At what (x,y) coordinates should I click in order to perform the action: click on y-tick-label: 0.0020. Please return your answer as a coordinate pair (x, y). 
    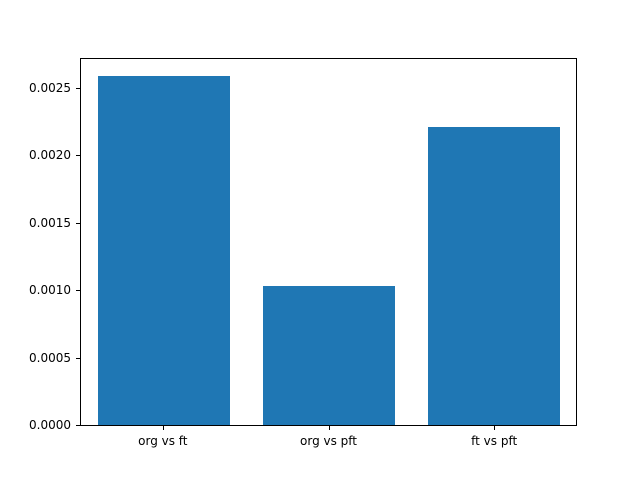
    Looking at the image, I should click on (50, 155).